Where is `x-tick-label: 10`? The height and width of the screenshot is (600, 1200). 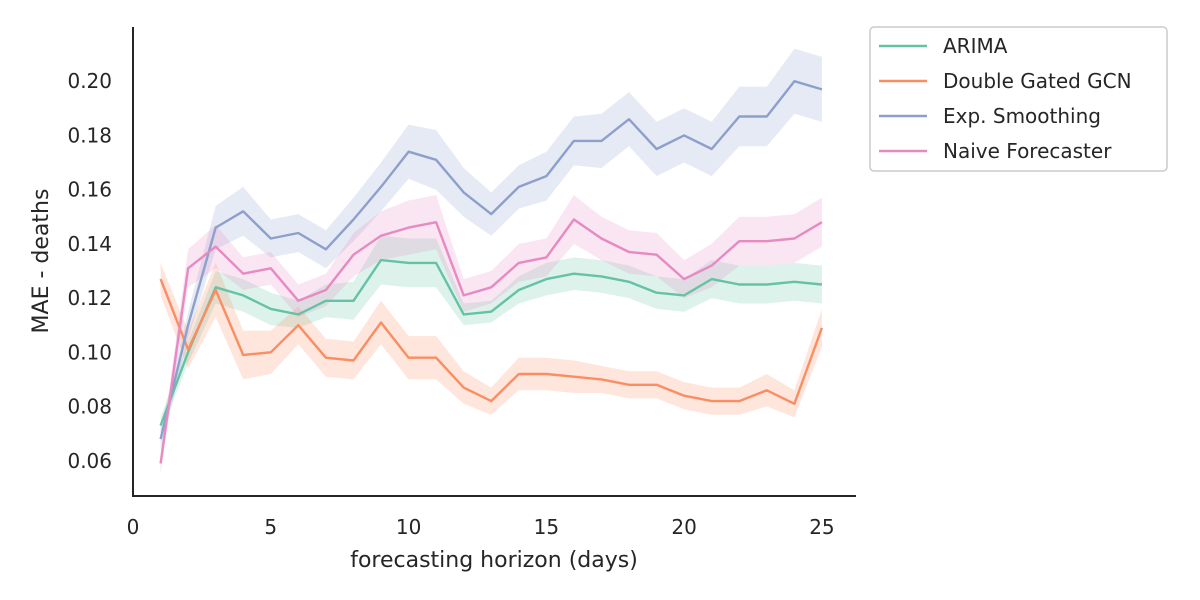
x-tick-label: 10 is located at coordinates (408, 527).